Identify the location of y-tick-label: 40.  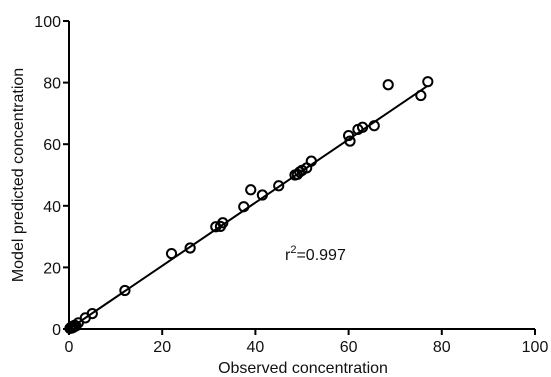
(52, 207).